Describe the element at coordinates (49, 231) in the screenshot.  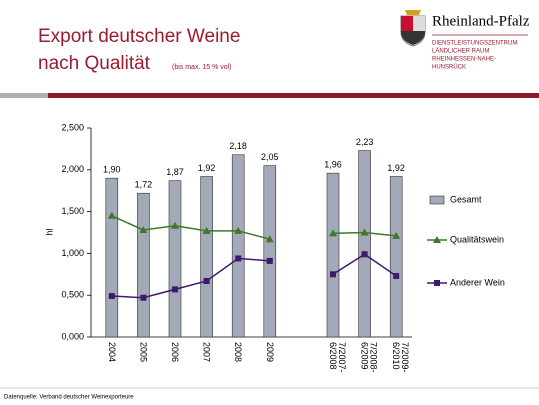
I see `y-axis-label: hl` at that location.